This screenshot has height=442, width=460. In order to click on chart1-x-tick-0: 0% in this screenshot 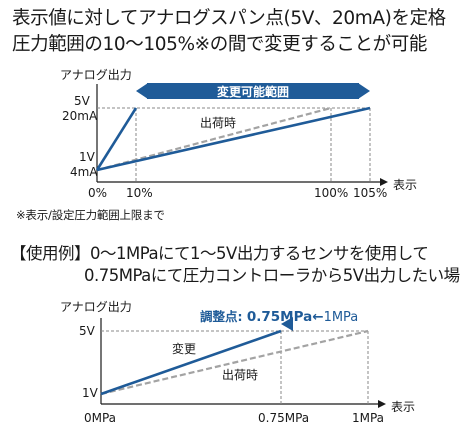, I will do `click(98, 193)`.